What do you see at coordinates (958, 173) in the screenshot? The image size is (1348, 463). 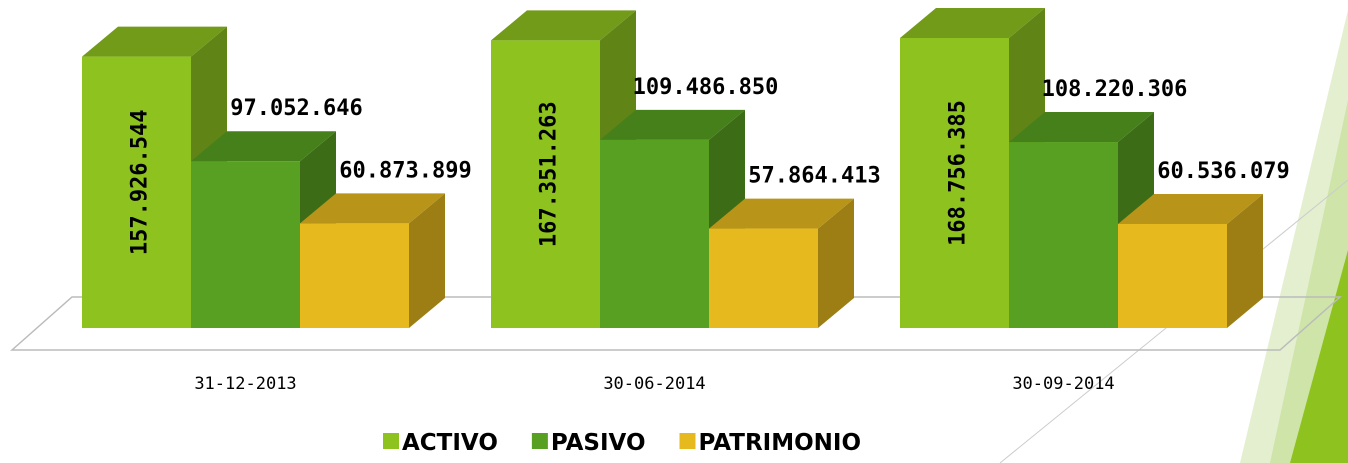 I see `value-label: 168.756.385` at bounding box center [958, 173].